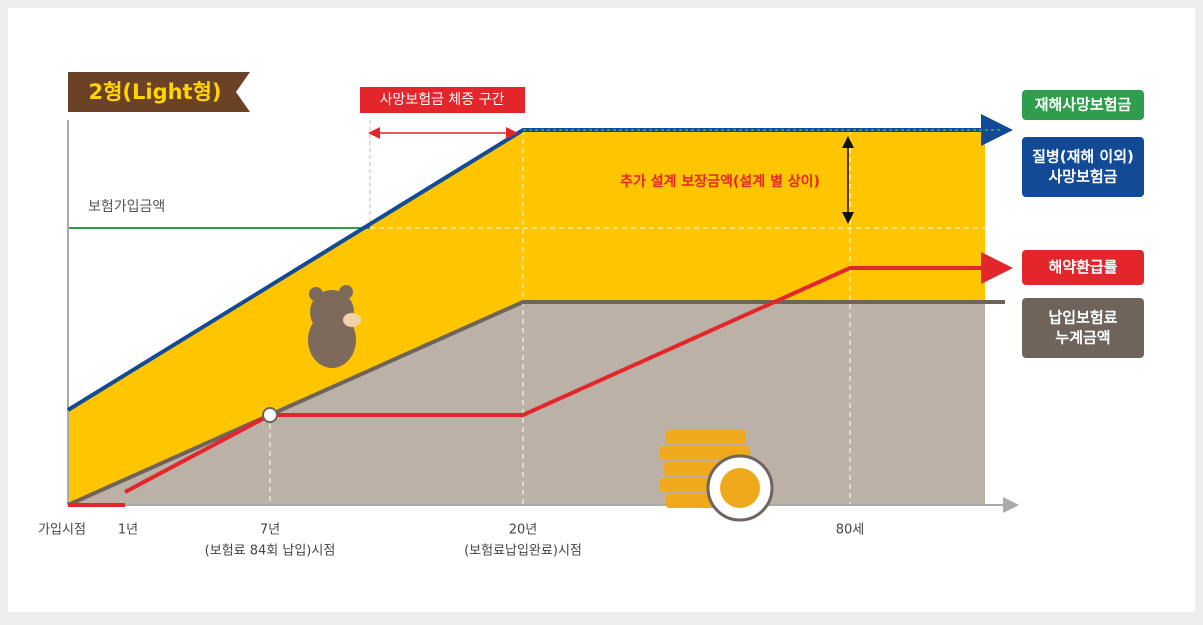 The image size is (1203, 625). I want to click on legend-label: 누계금액, so click(1082, 338).